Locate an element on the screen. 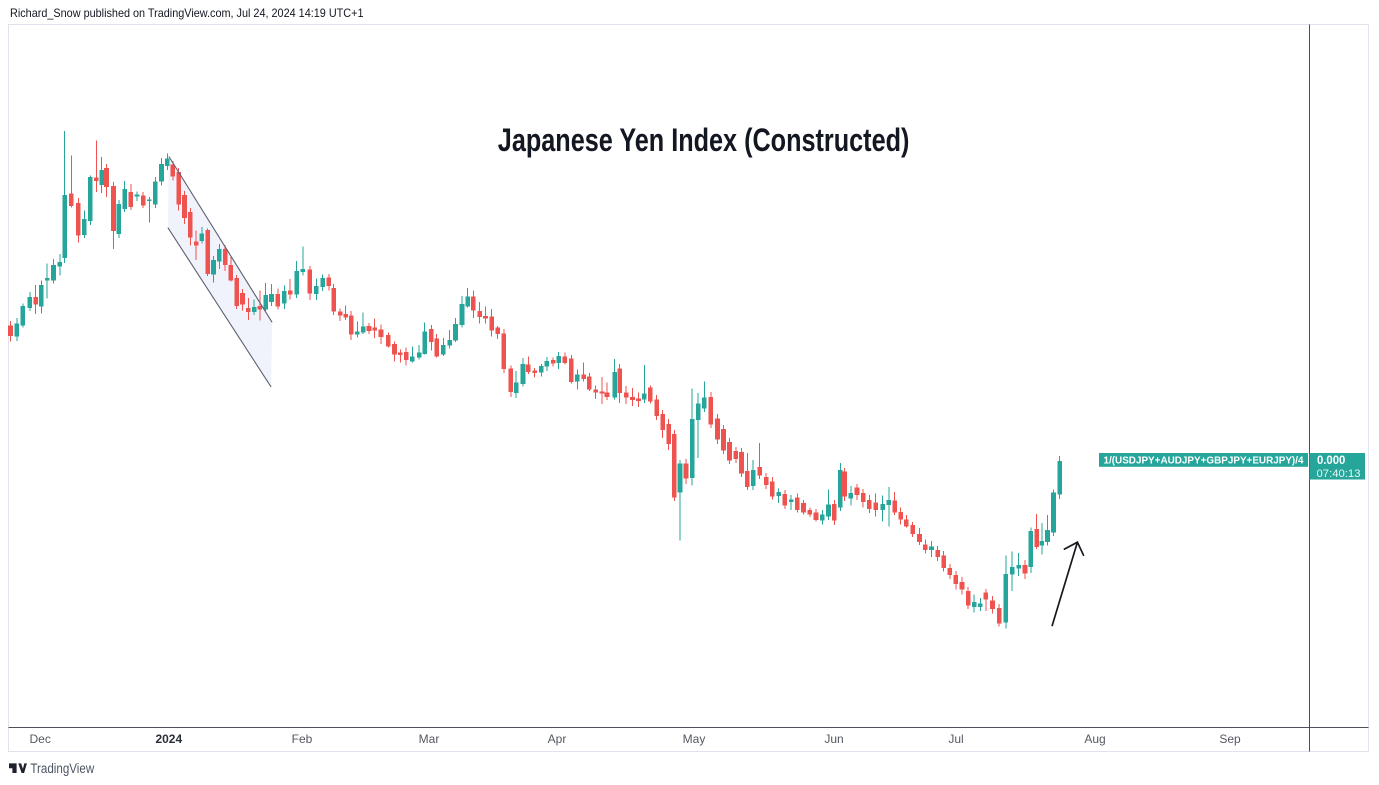 The image size is (1379, 785). svg-text: 0.000 is located at coordinates (1331, 461).